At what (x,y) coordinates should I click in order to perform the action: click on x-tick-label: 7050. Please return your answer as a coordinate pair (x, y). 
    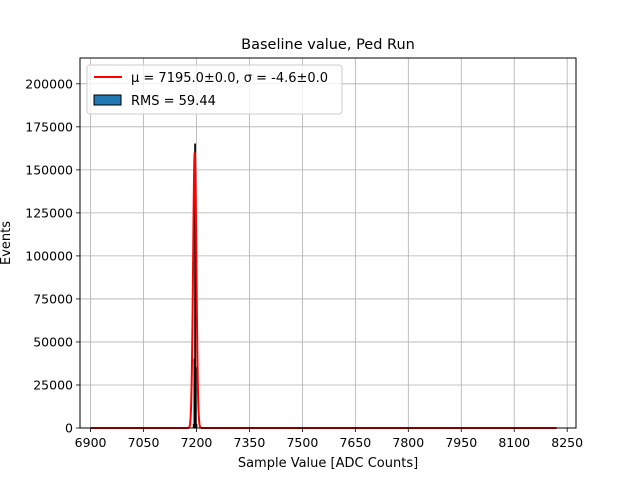
    Looking at the image, I should click on (144, 442).